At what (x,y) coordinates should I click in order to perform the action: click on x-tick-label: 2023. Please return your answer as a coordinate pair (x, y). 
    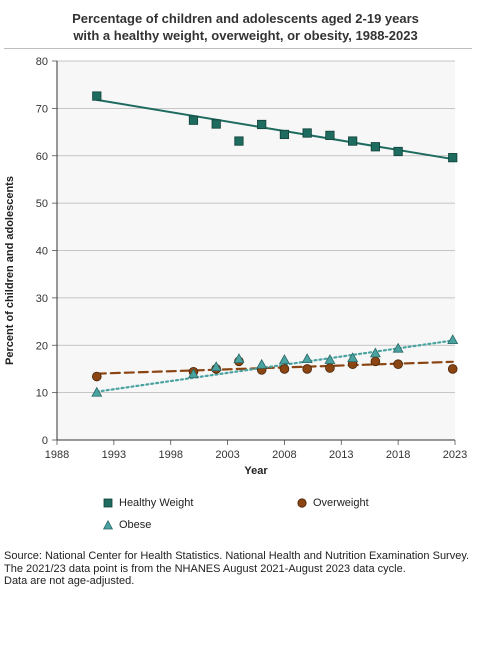
    Looking at the image, I should click on (455, 455).